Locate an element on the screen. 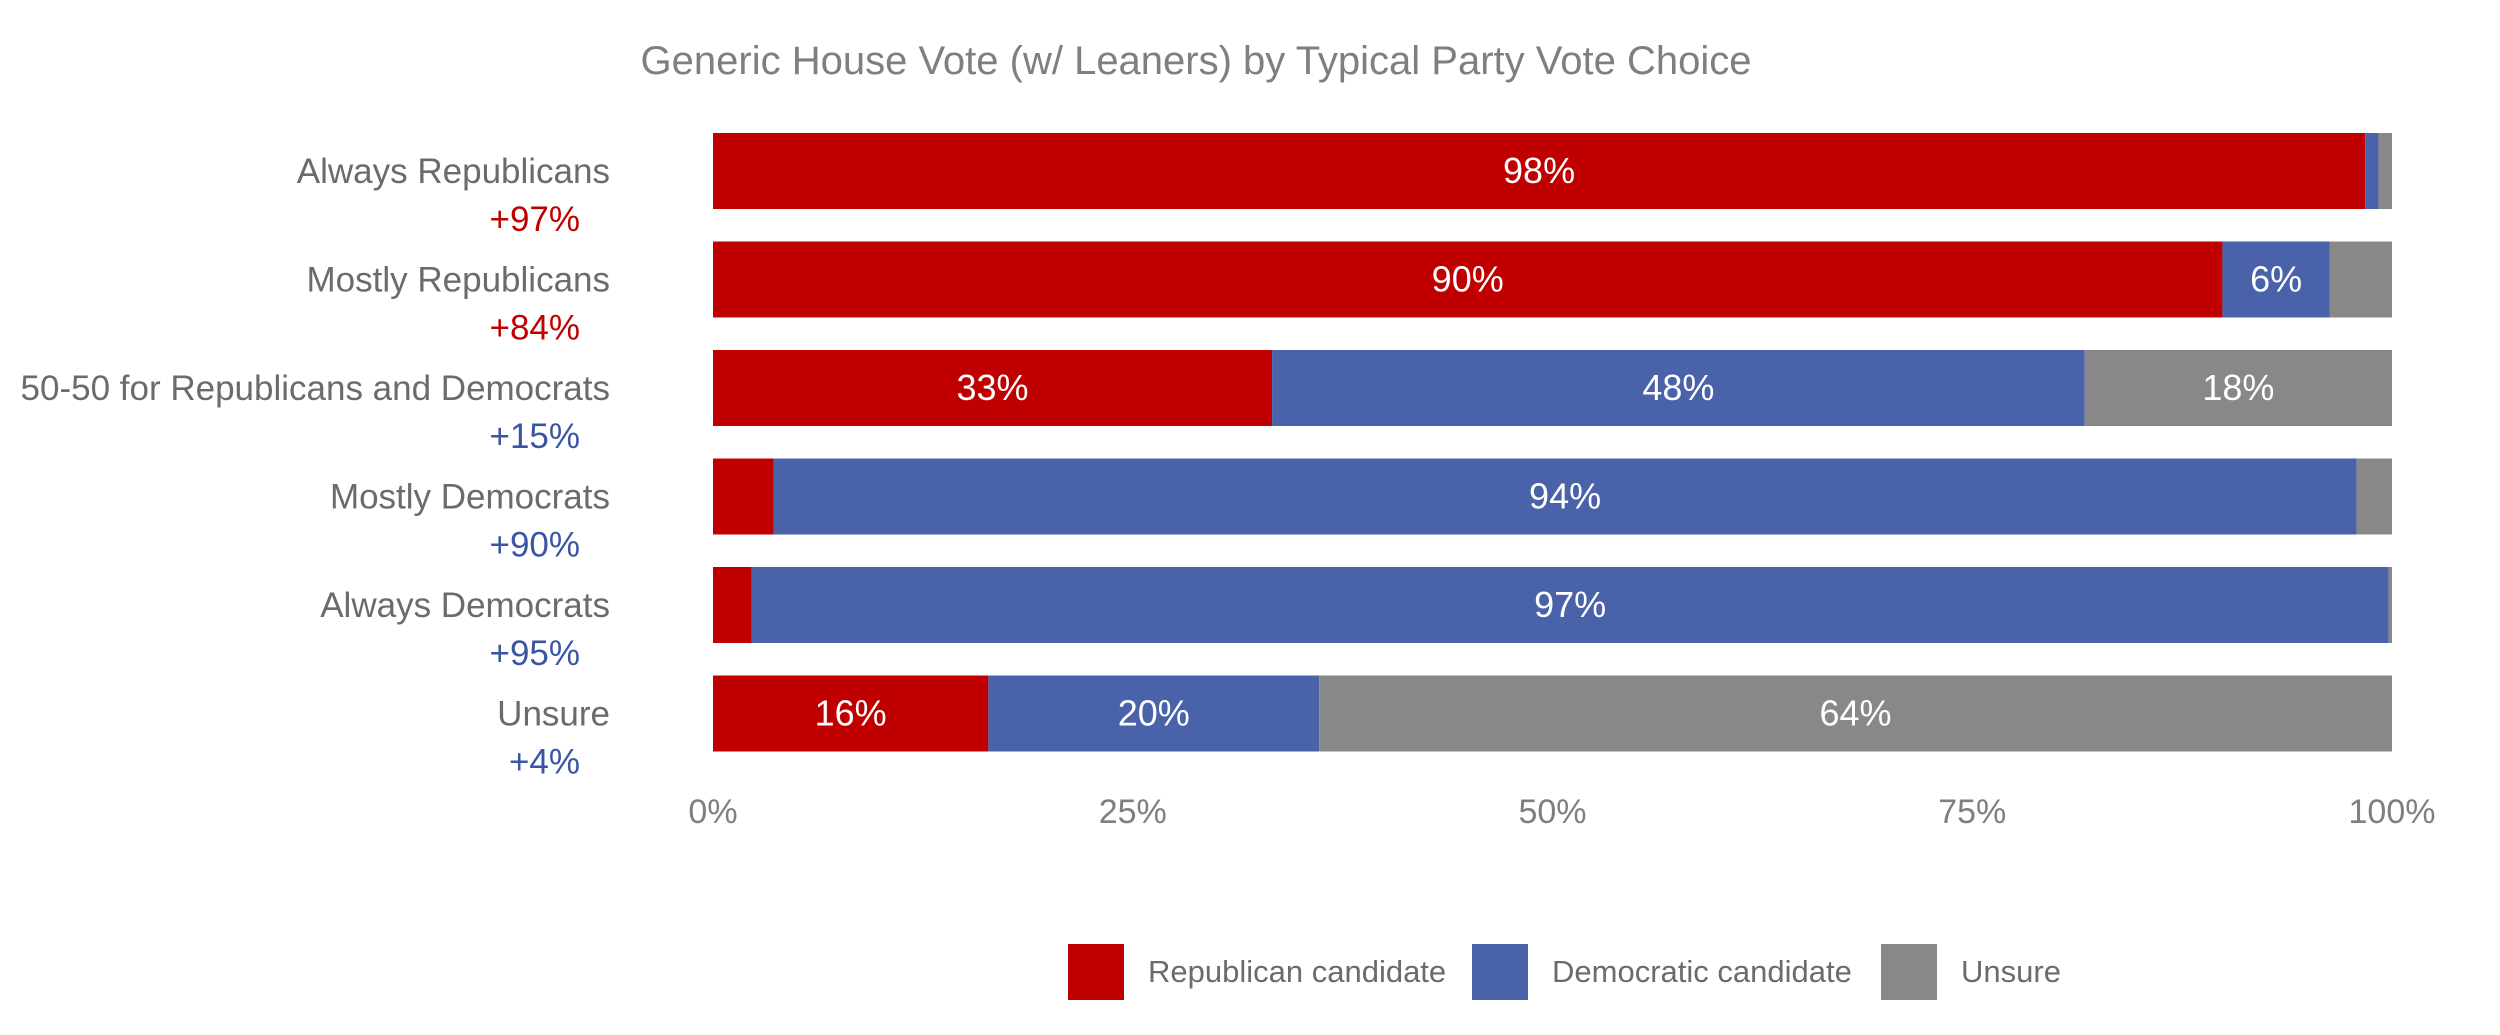 The width and height of the screenshot is (2500, 1035). x-tick-label: 100% is located at coordinates (2392, 812).